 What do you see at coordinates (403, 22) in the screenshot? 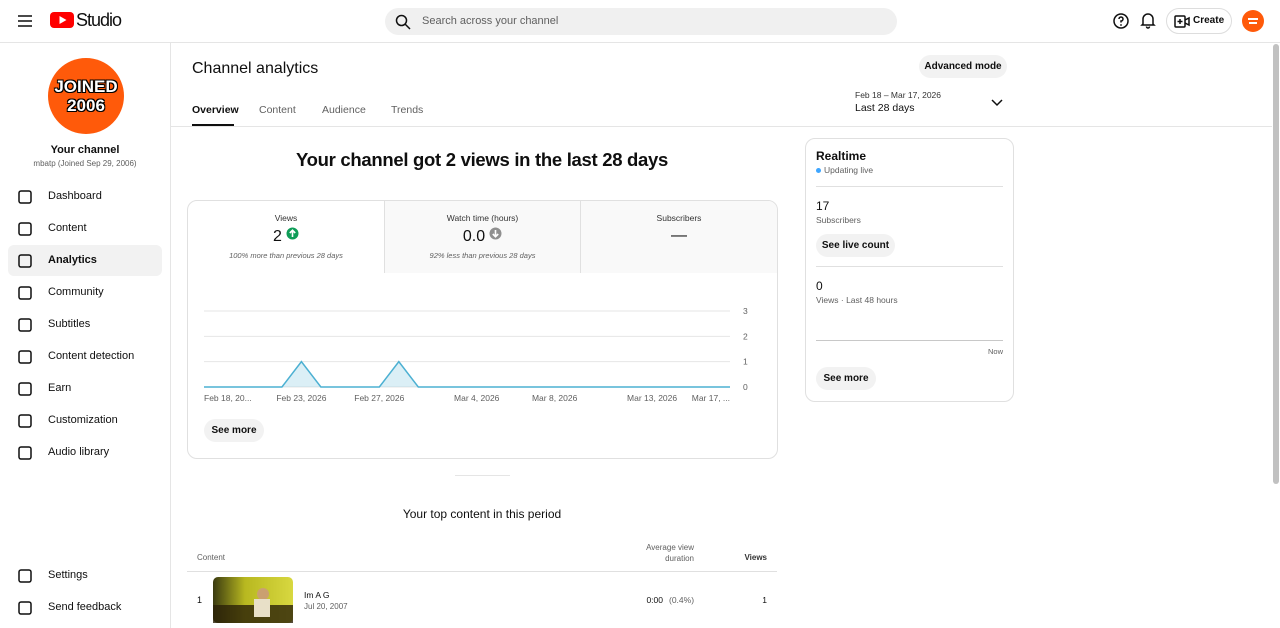
I see `search-icon` at bounding box center [403, 22].